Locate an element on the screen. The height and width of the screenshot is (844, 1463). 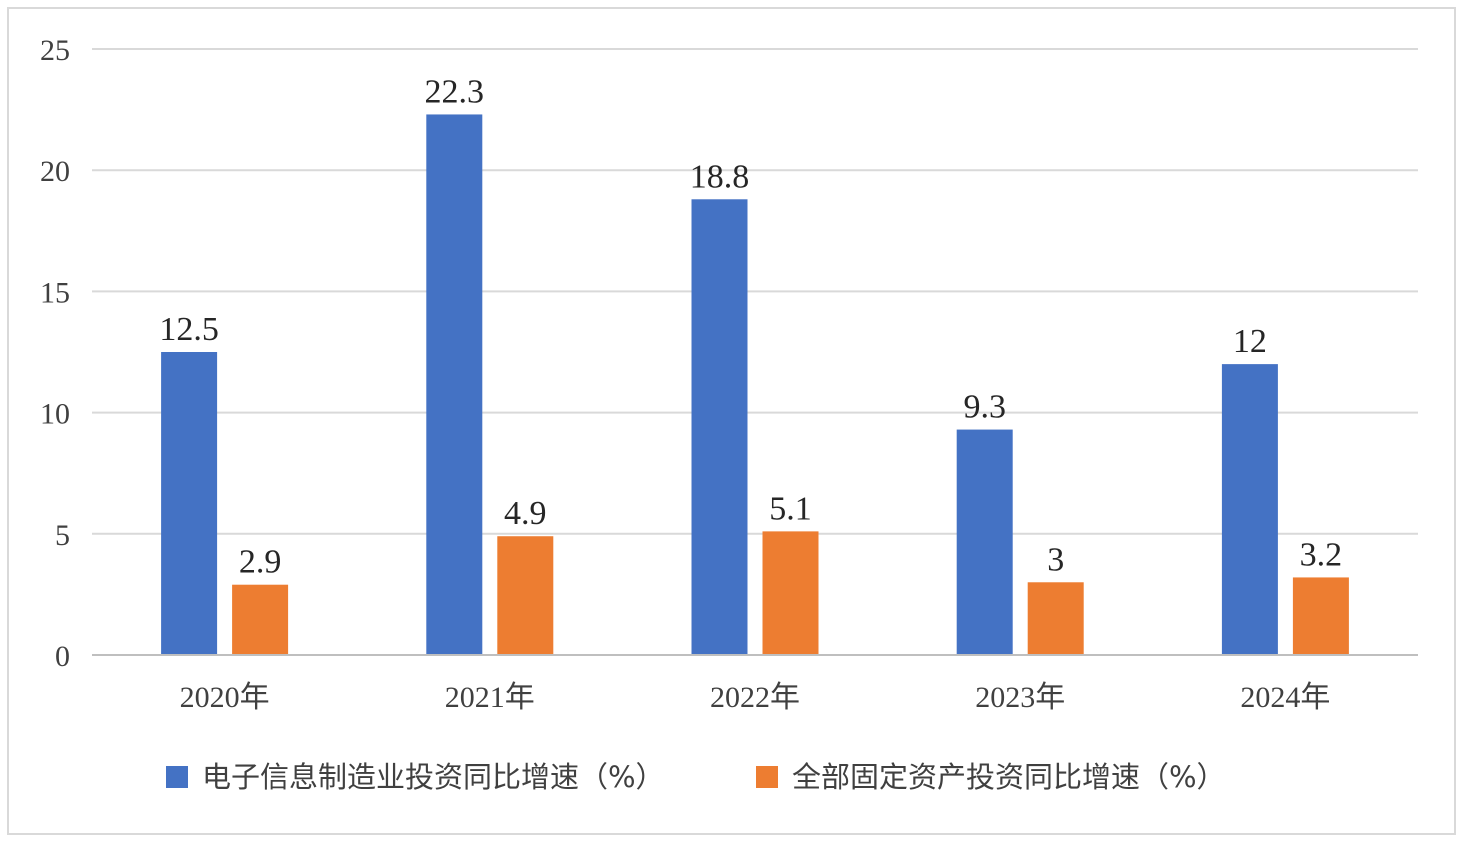
y-tick-label: 20 is located at coordinates (55, 171).